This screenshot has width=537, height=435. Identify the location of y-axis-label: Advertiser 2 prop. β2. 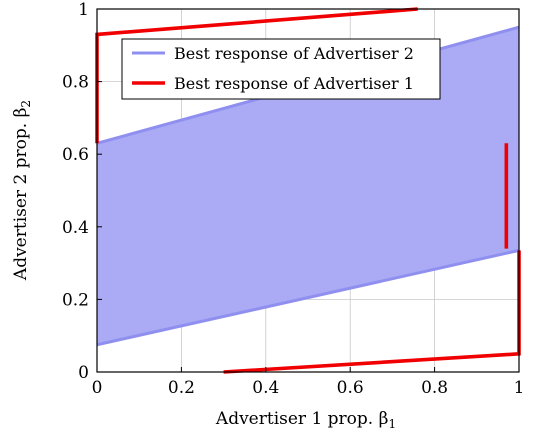
(22, 190).